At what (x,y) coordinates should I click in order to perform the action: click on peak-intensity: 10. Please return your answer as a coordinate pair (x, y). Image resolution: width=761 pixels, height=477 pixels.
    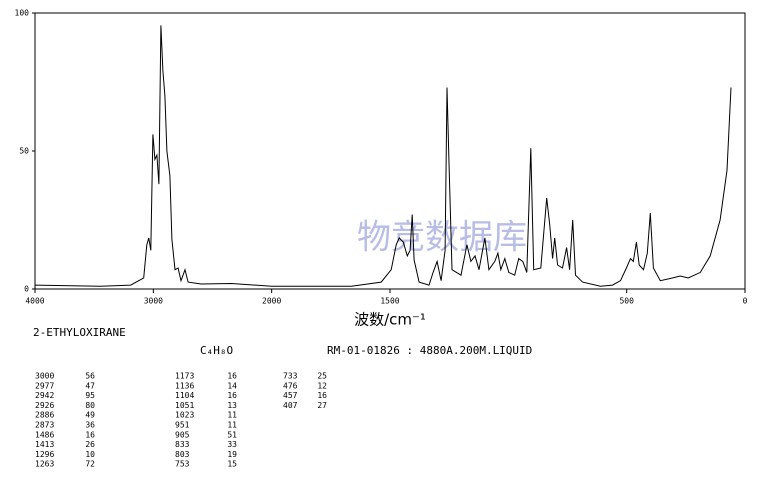
    Looking at the image, I should click on (90, 454).